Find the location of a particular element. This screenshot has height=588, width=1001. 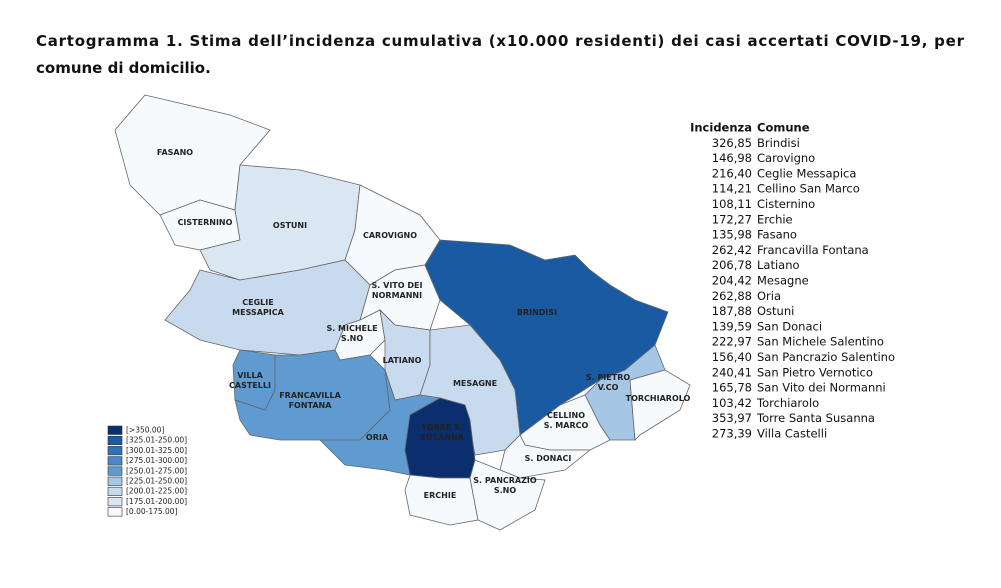

incidence-value: 206,78 is located at coordinates (732, 265).